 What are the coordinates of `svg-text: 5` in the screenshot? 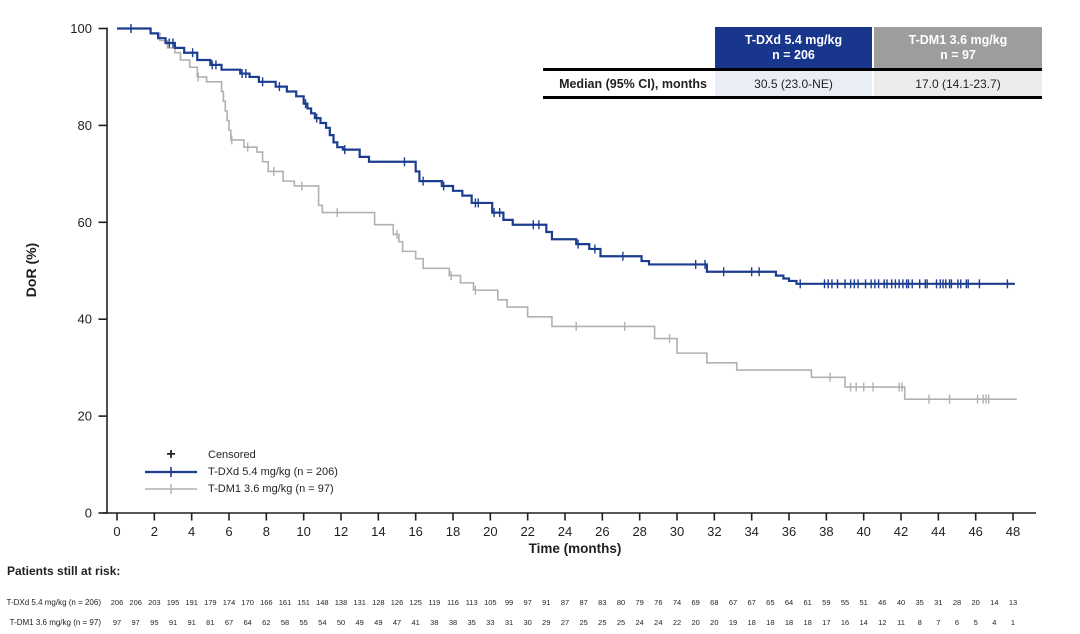 It's located at (976, 622).